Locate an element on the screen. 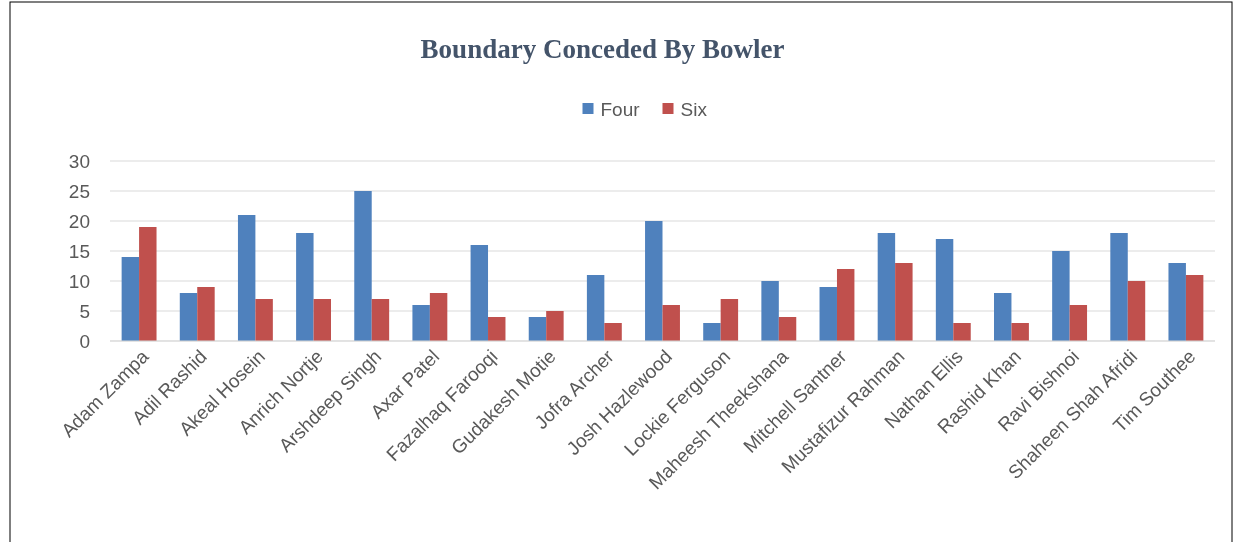  y-tick-label: 10 is located at coordinates (79, 281).